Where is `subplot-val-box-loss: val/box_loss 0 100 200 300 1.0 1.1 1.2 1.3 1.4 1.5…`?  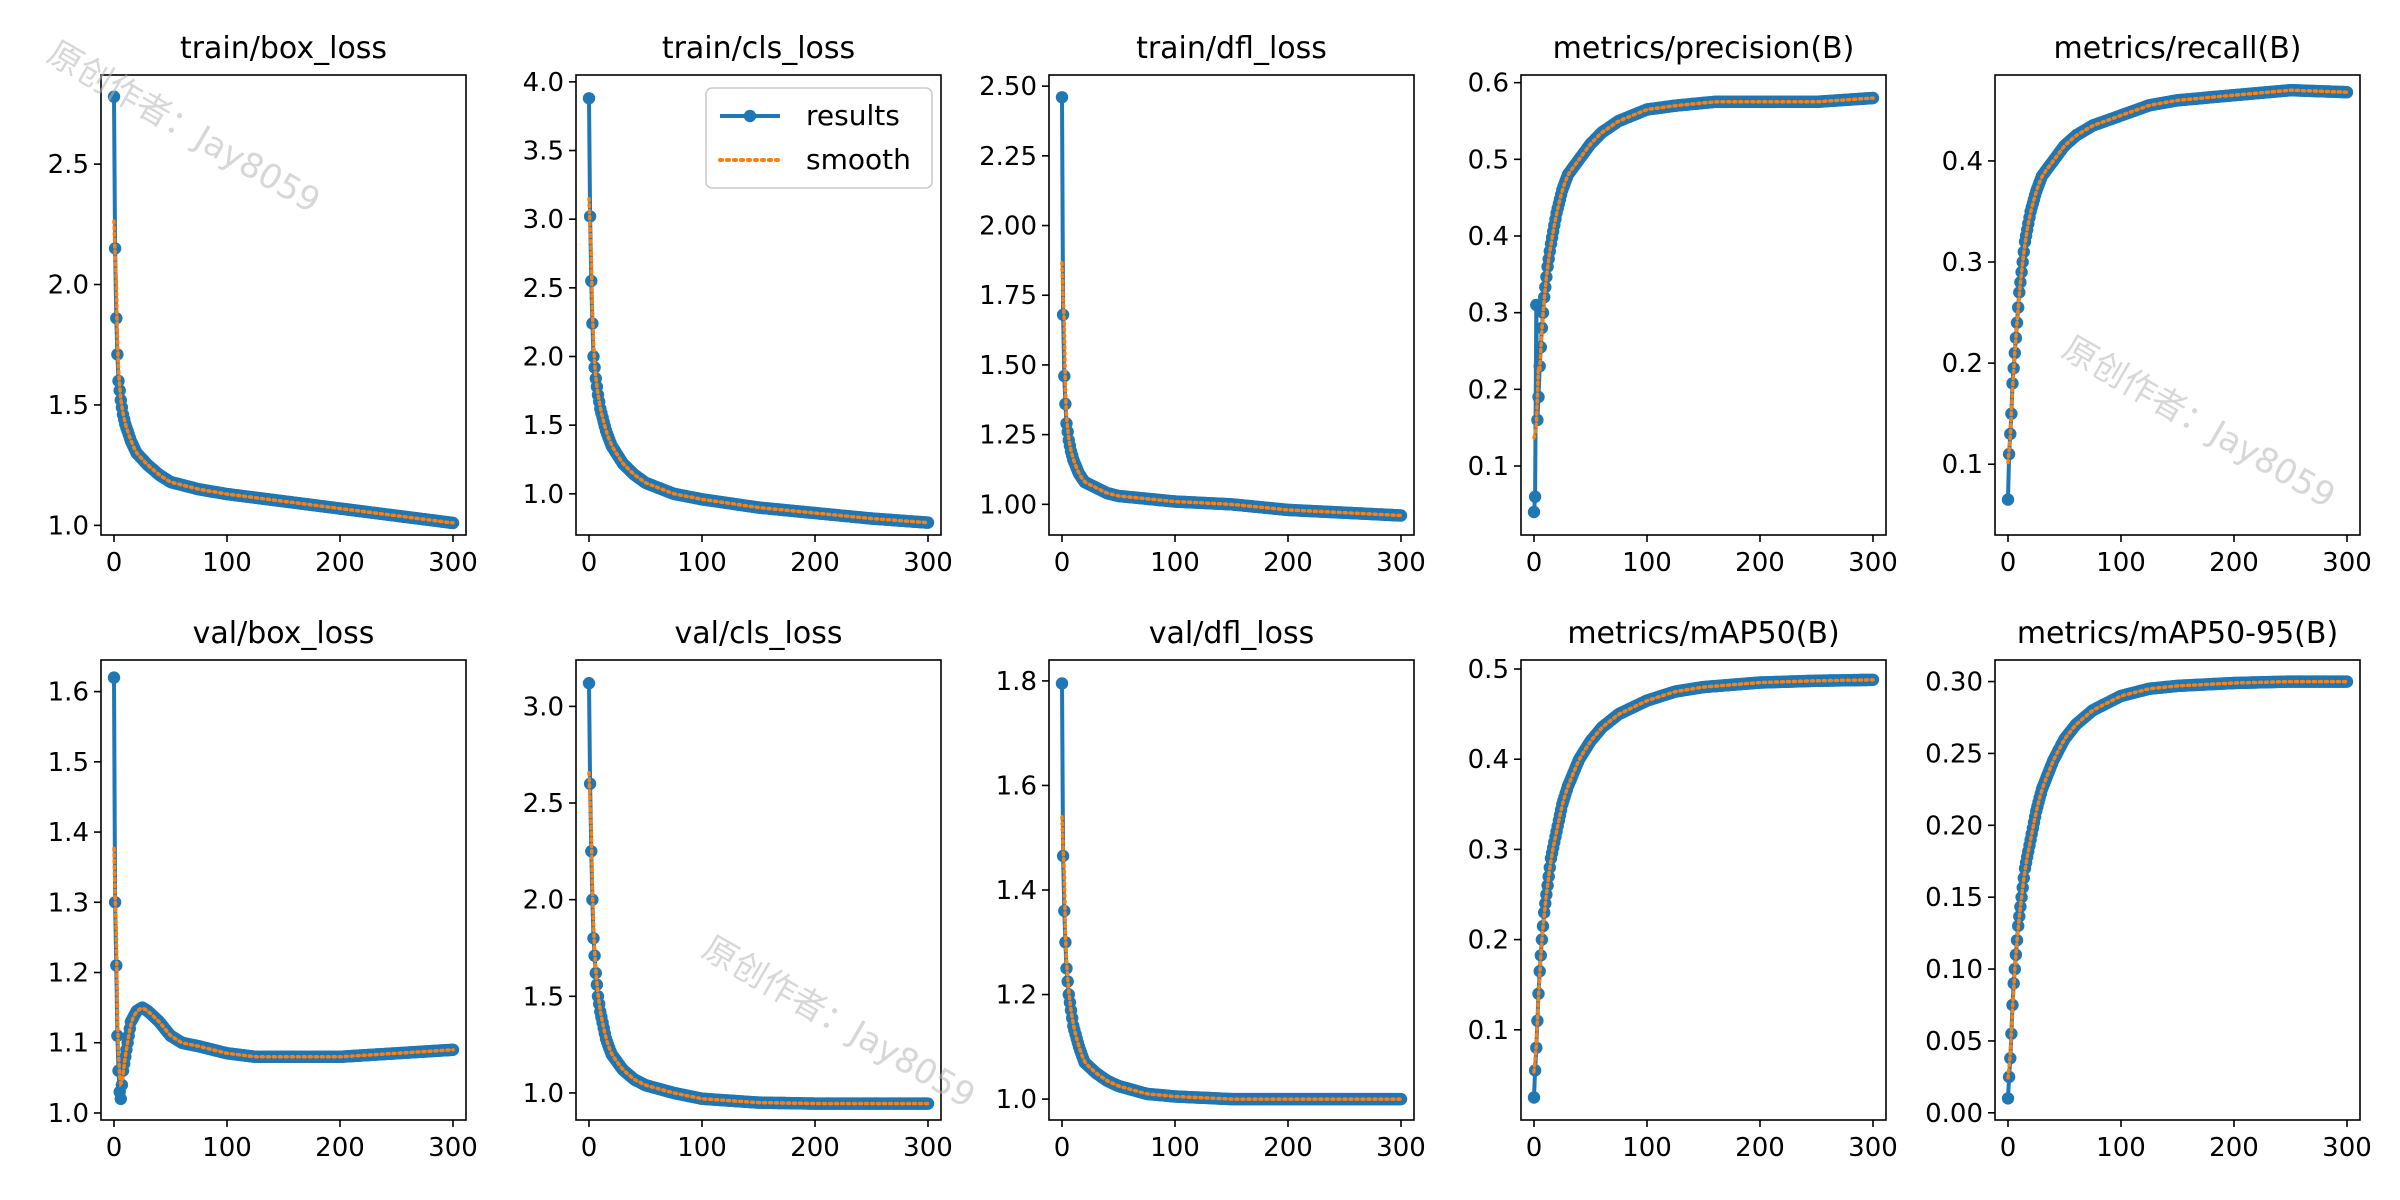
subplot-val-box-loss: val/box_loss 0 100 200 300 1.0 1.1 1.2 1.3 1.4 1.5… is located at coordinates (263, 889).